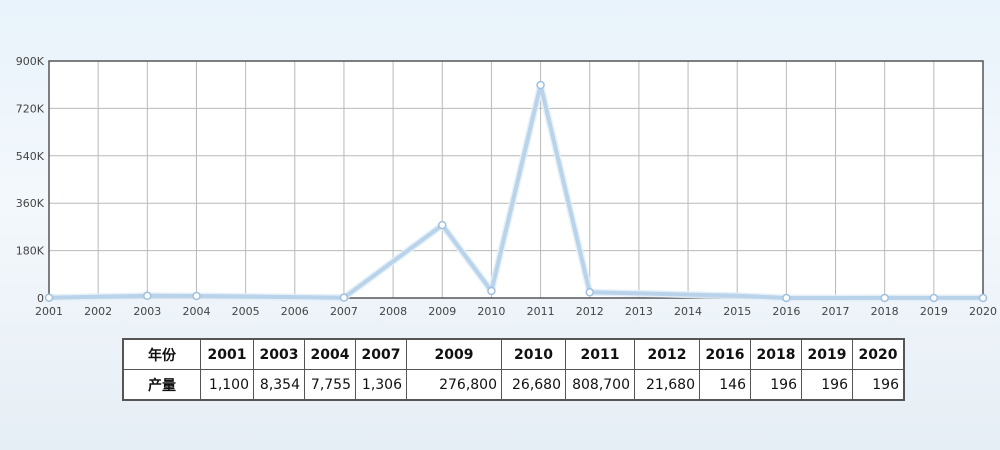 This screenshot has height=450, width=1000. Describe the element at coordinates (827, 385) in the screenshot. I see `value-cell-2019: 196` at that location.